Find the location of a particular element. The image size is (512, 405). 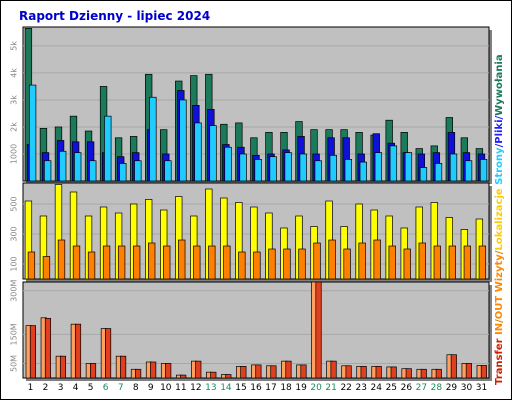

x-tick-label-day-11: 11 is located at coordinates (180, 388).